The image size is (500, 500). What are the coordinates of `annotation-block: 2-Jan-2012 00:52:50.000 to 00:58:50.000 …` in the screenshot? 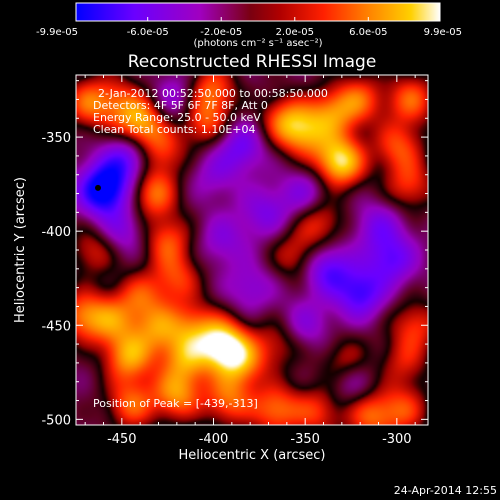 It's located at (210, 111).